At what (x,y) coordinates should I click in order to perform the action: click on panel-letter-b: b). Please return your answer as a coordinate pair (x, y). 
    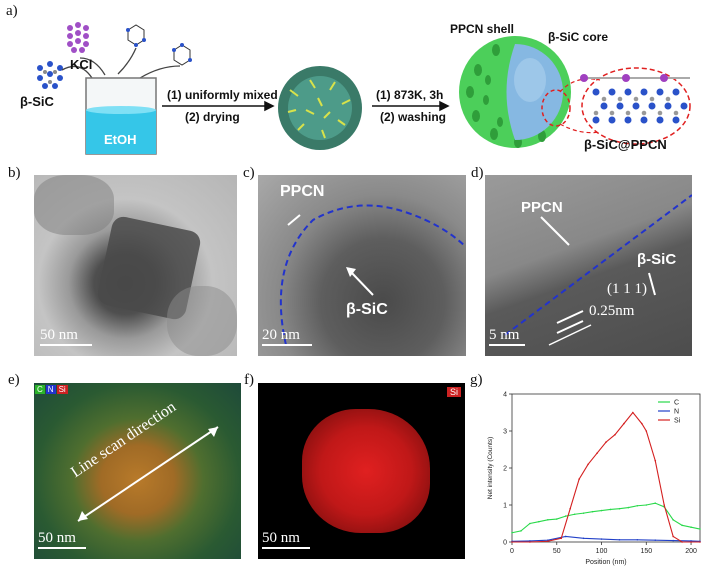
    Looking at the image, I should click on (14, 173).